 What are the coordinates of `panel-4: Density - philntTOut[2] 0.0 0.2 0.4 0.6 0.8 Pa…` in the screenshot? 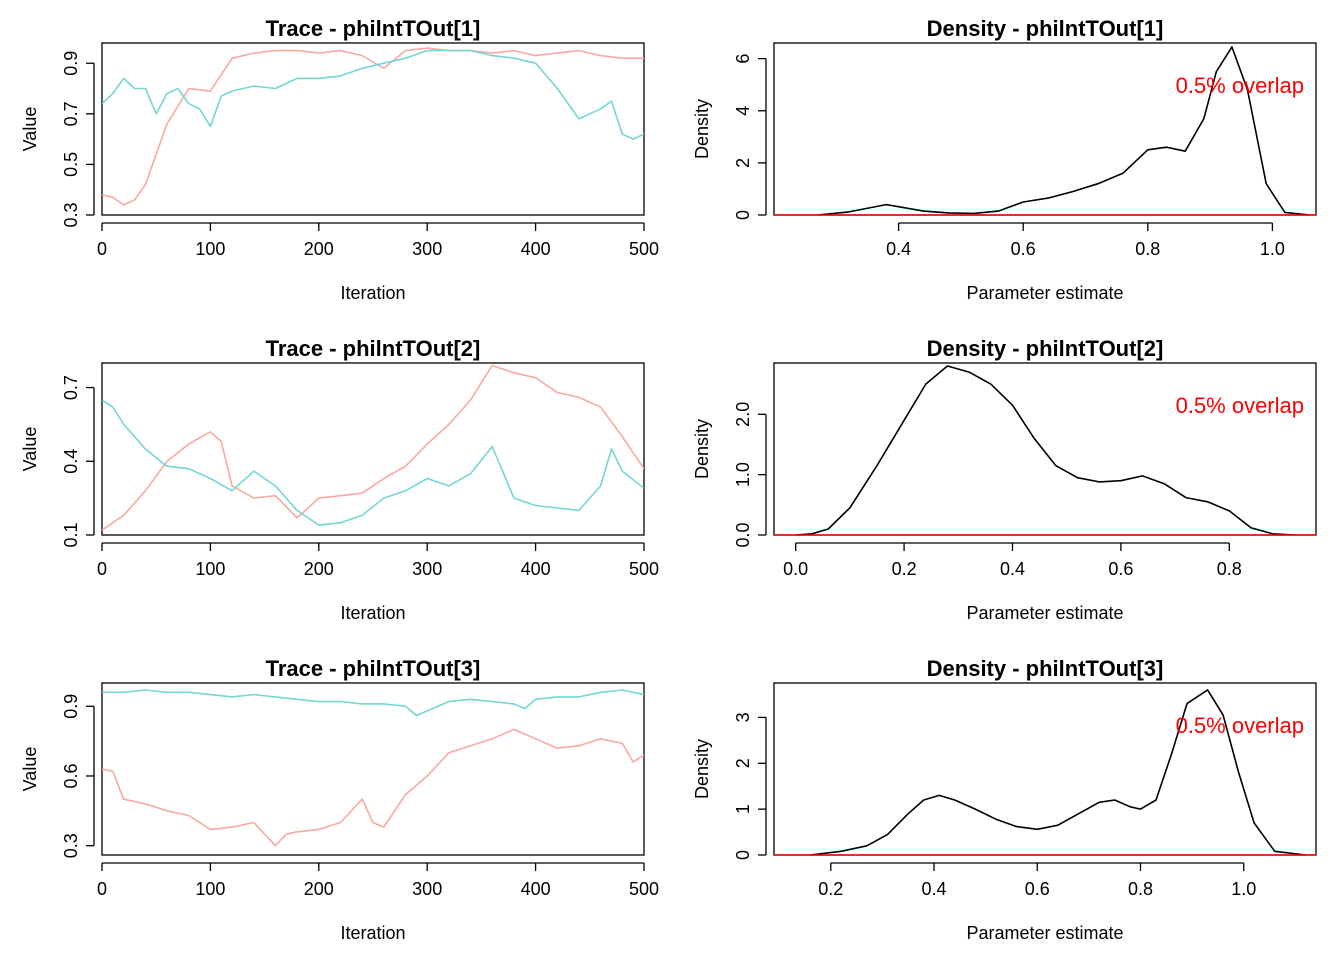 It's located at (1004, 479).